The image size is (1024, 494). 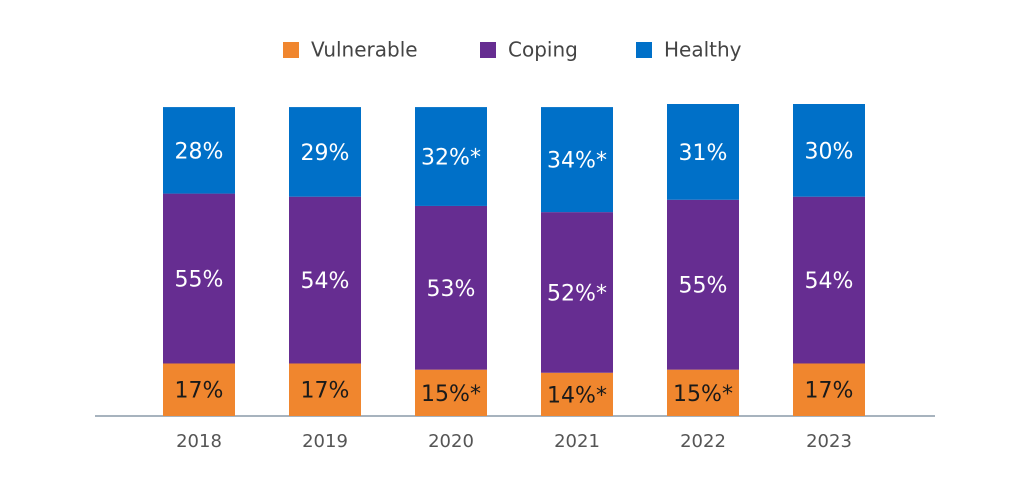 I want to click on value-label: 28%, so click(x=199, y=151).